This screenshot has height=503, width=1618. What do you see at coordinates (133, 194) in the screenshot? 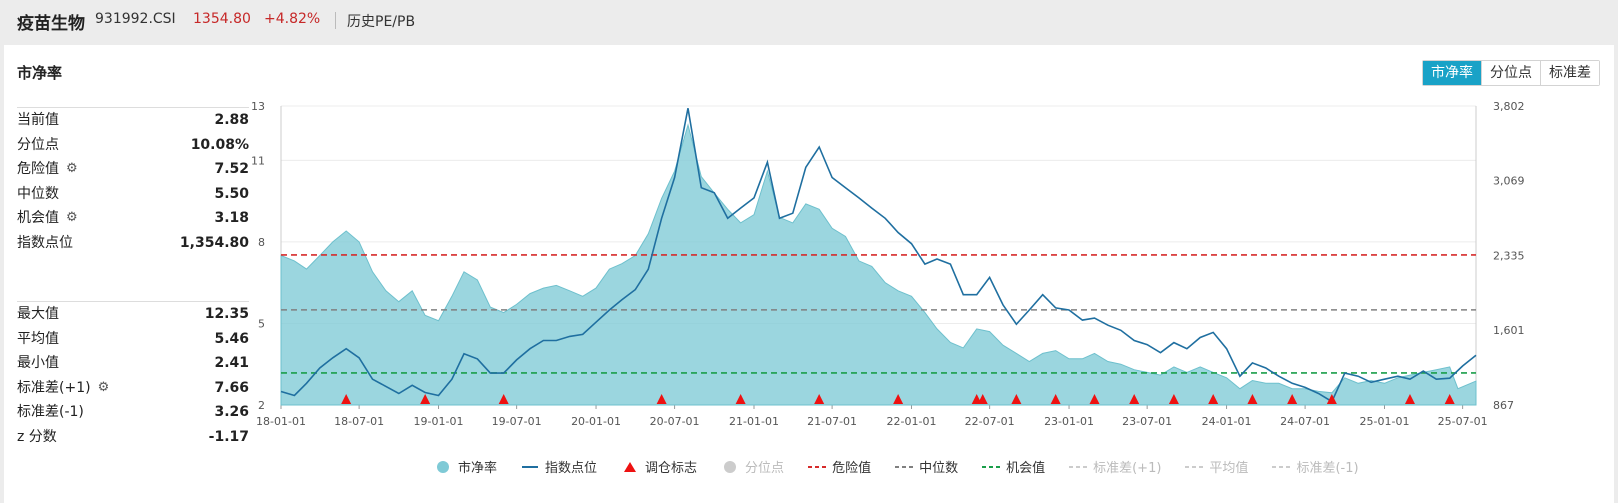
I see `stat-median: 中位数 5.50` at bounding box center [133, 194].